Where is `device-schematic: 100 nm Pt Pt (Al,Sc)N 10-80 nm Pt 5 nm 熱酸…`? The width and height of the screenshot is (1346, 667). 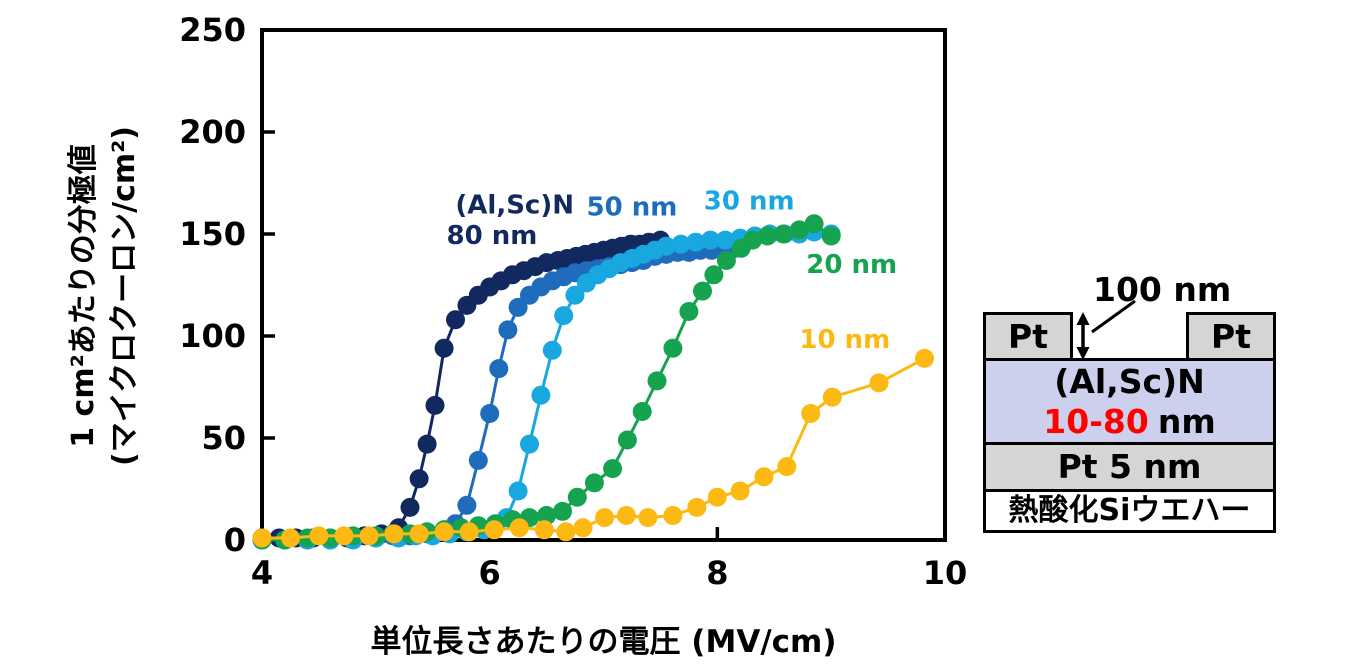
device-schematic: 100 nm Pt Pt (Al,Sc)N 10-80 nm Pt 5 nm 熱酸… is located at coordinates (1129, 402).